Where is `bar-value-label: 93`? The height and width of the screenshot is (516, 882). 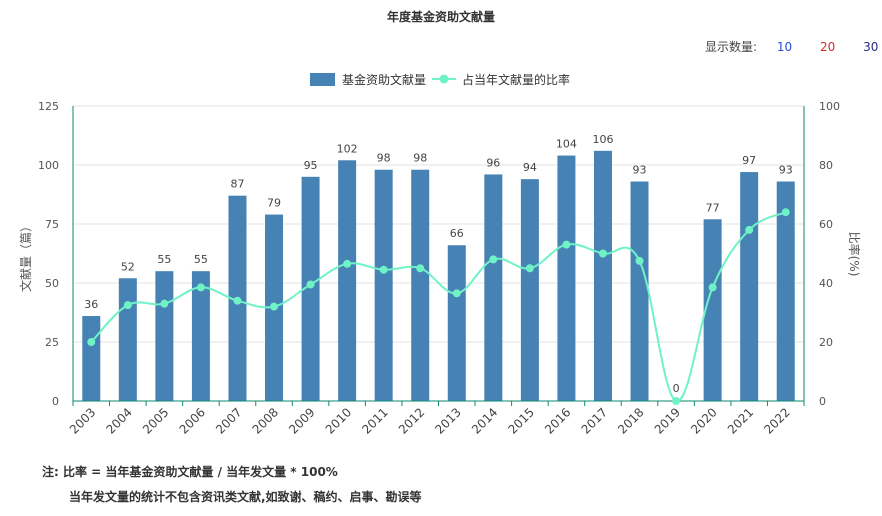 bar-value-label: 93 is located at coordinates (786, 170).